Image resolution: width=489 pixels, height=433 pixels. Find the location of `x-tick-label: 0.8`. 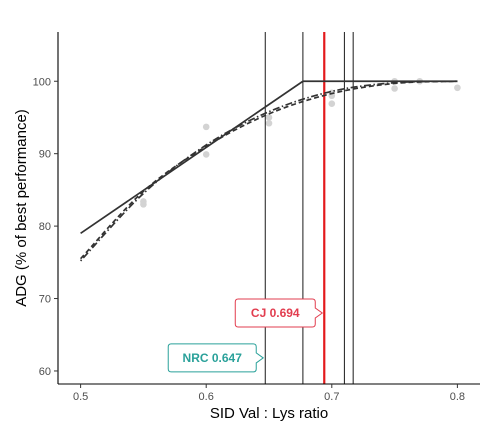

x-tick-label: 0.8 is located at coordinates (457, 397).